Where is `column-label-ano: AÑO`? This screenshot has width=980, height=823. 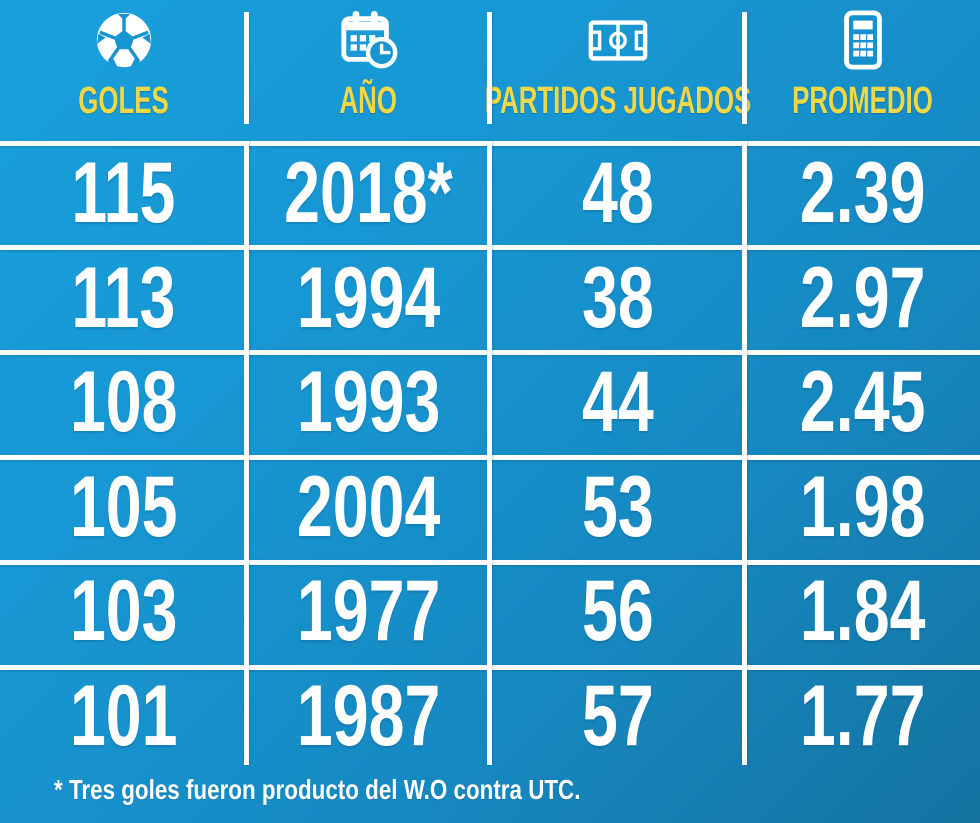 column-label-ano: AÑO is located at coordinates (368, 101).